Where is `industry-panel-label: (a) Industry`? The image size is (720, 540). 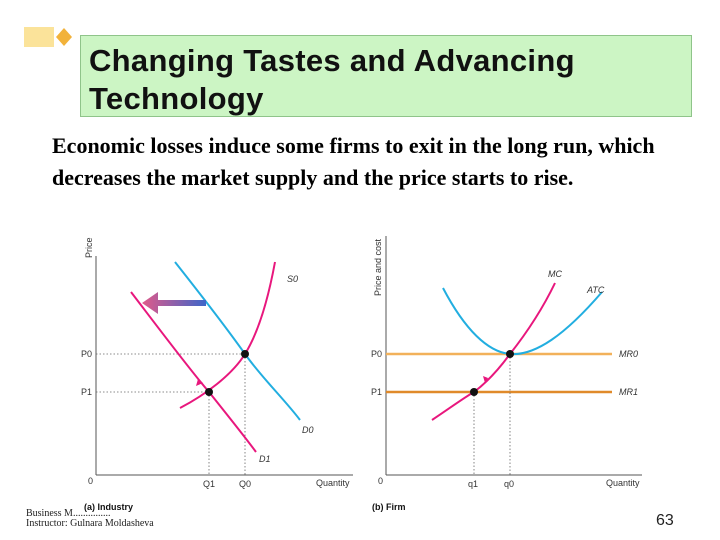 industry-panel-label: (a) Industry is located at coordinates (108, 507).